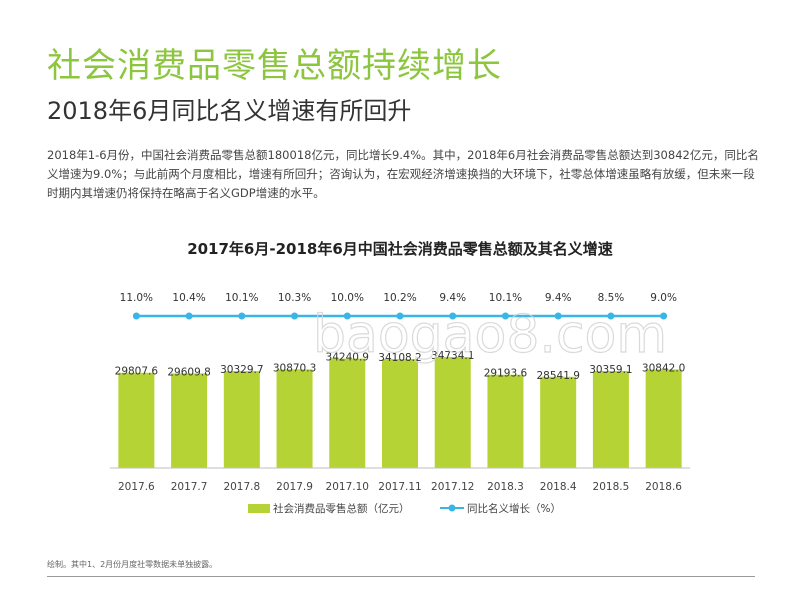 The width and height of the screenshot is (800, 600). What do you see at coordinates (611, 487) in the screenshot?
I see `x-tick-label: 2018.5` at bounding box center [611, 487].